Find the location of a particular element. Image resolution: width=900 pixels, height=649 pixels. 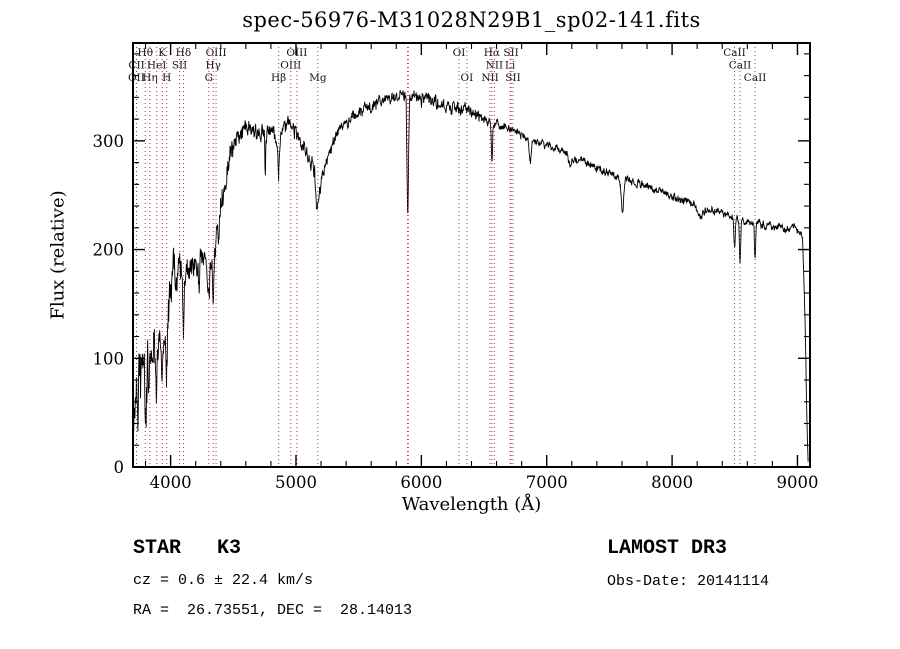

spectral-line-label: Mg is located at coordinates (318, 78).